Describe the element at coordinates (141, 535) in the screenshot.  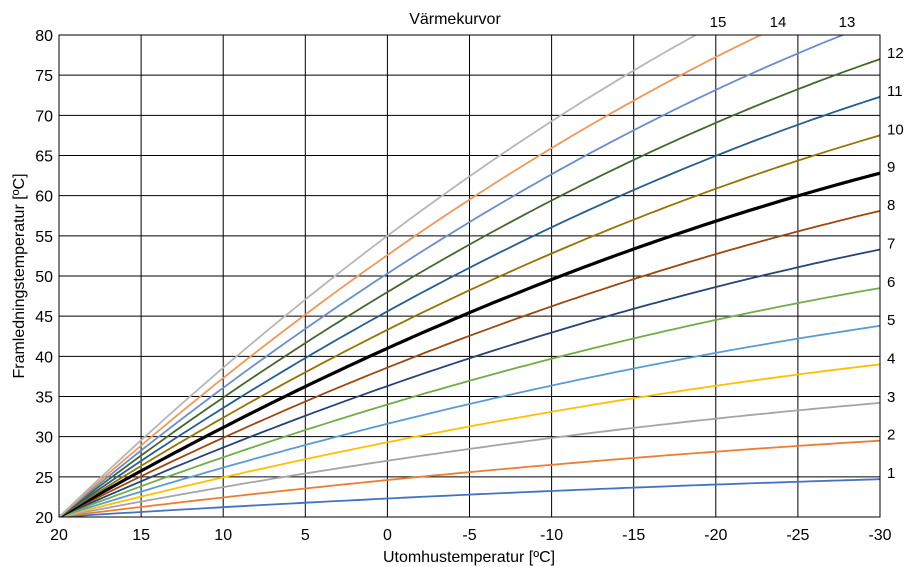
I see `x-tick-label: 15` at that location.